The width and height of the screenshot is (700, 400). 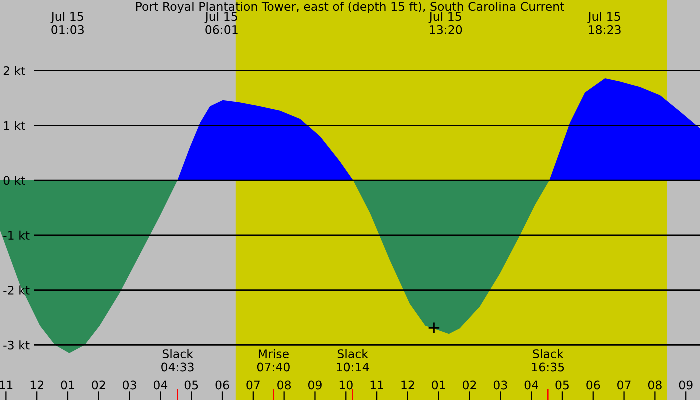 I want to click on y-tick-label: 2 kt, so click(x=15, y=71).